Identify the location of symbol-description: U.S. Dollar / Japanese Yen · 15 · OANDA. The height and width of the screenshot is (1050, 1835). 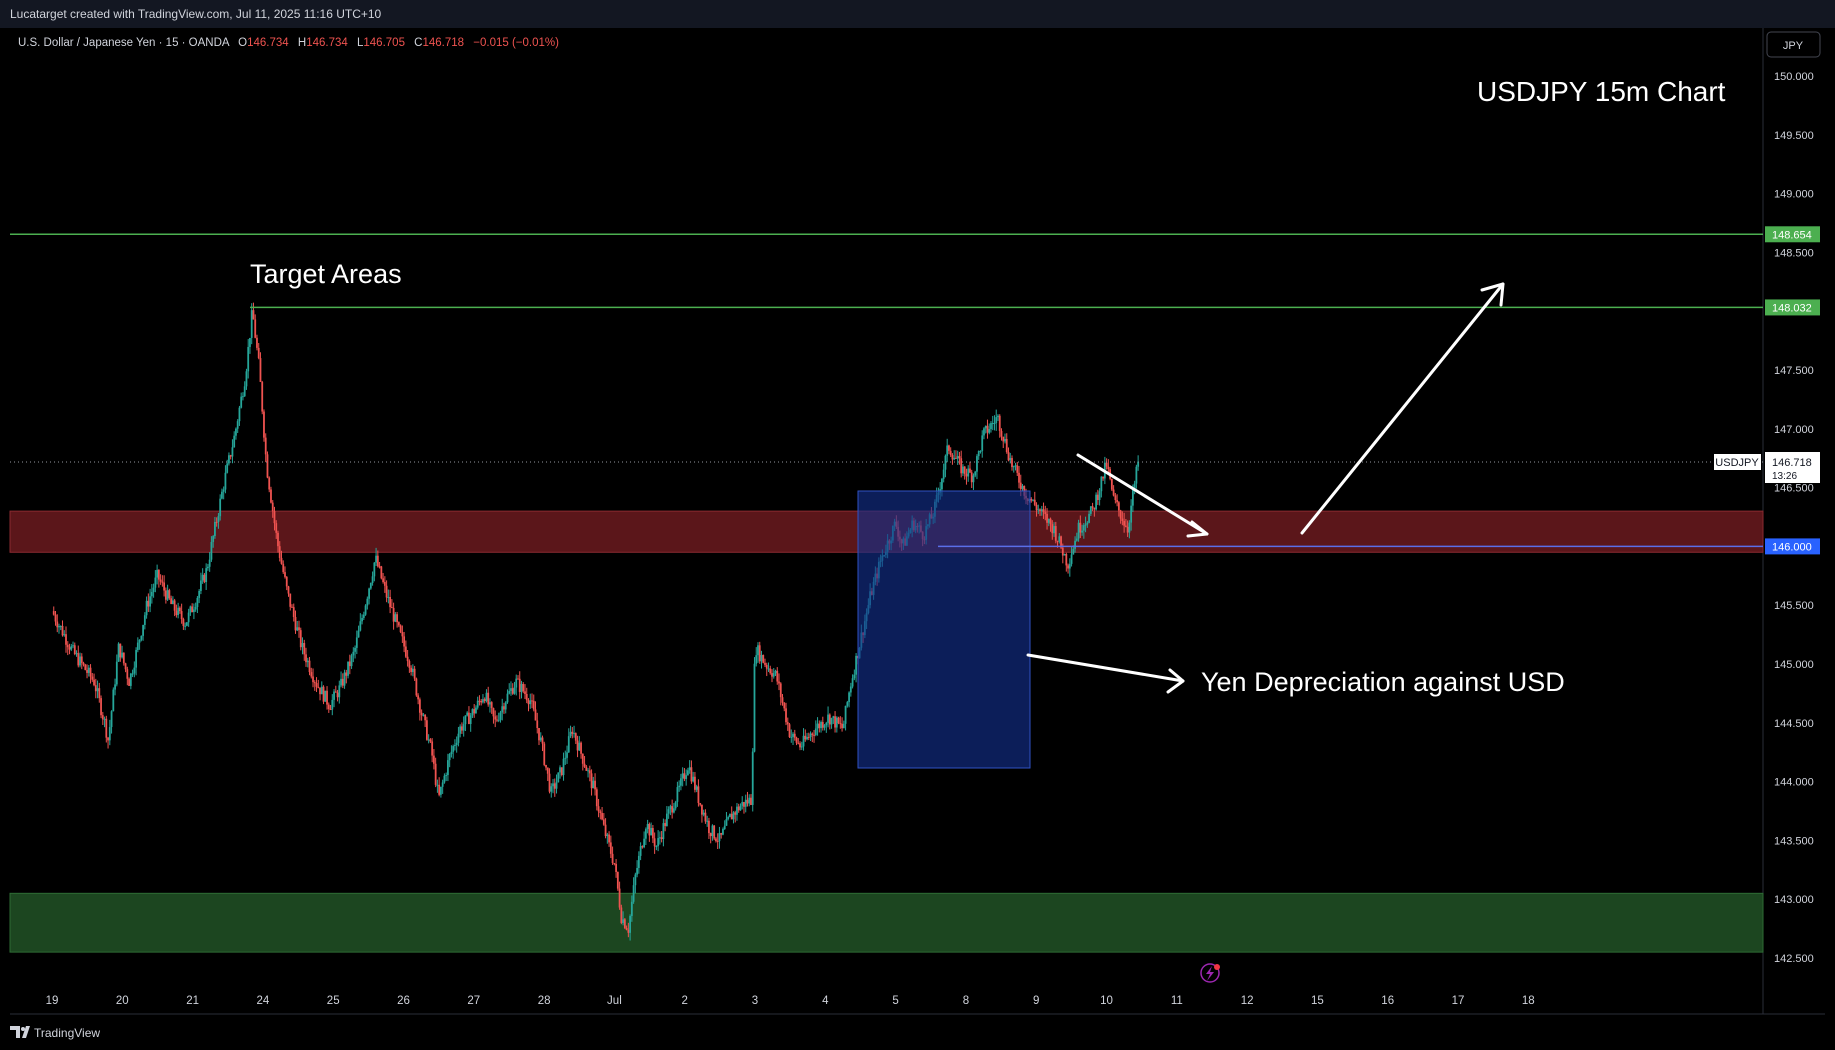
(124, 43).